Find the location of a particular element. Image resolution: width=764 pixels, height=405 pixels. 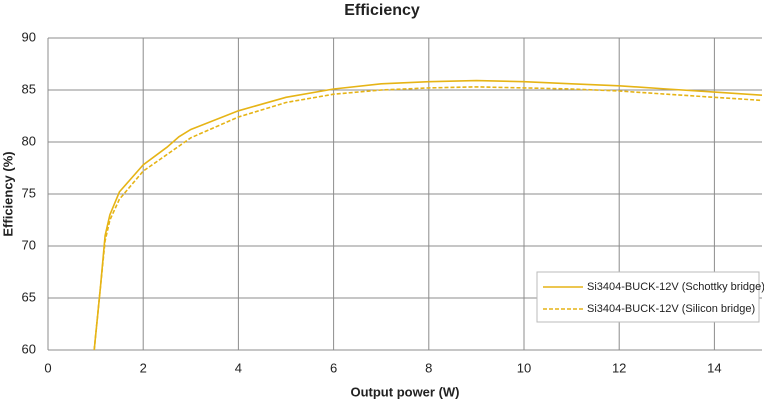

x-tick-label: 4 is located at coordinates (238, 367).